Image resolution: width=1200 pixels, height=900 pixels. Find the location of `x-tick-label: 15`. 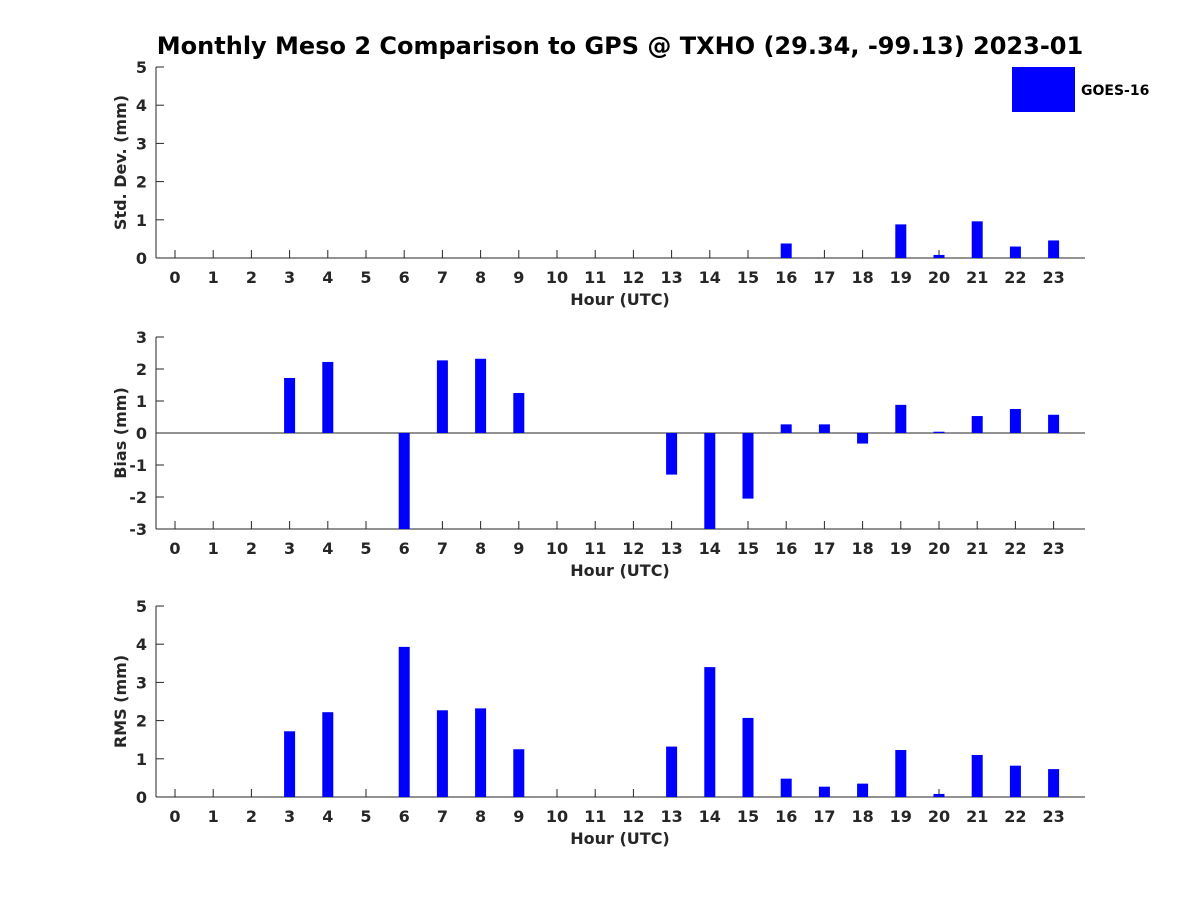

x-tick-label: 15 is located at coordinates (748, 548).